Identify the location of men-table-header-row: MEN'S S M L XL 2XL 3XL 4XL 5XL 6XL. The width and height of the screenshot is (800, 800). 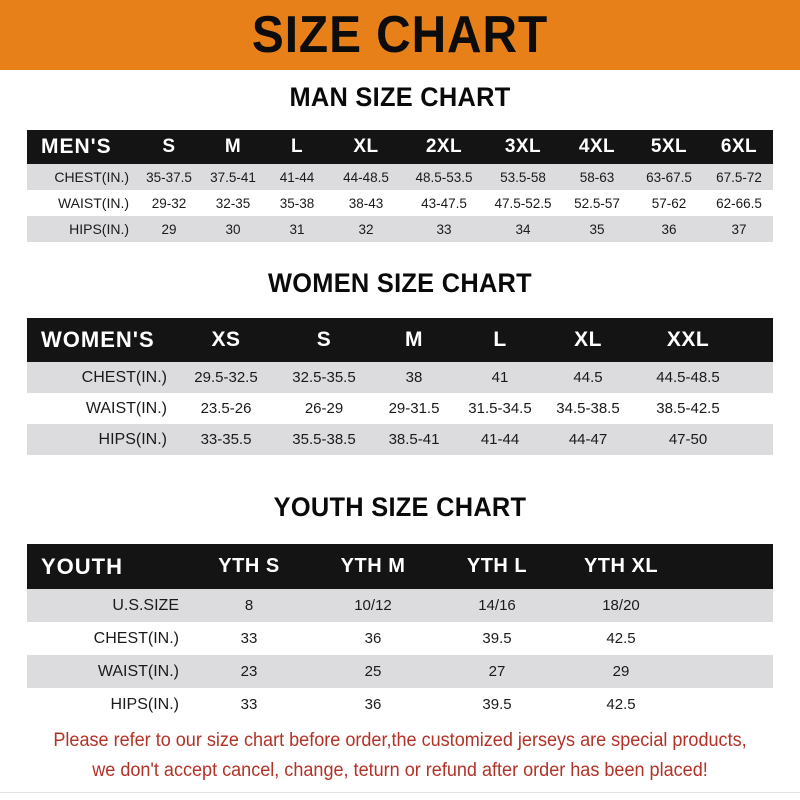
(400, 147).